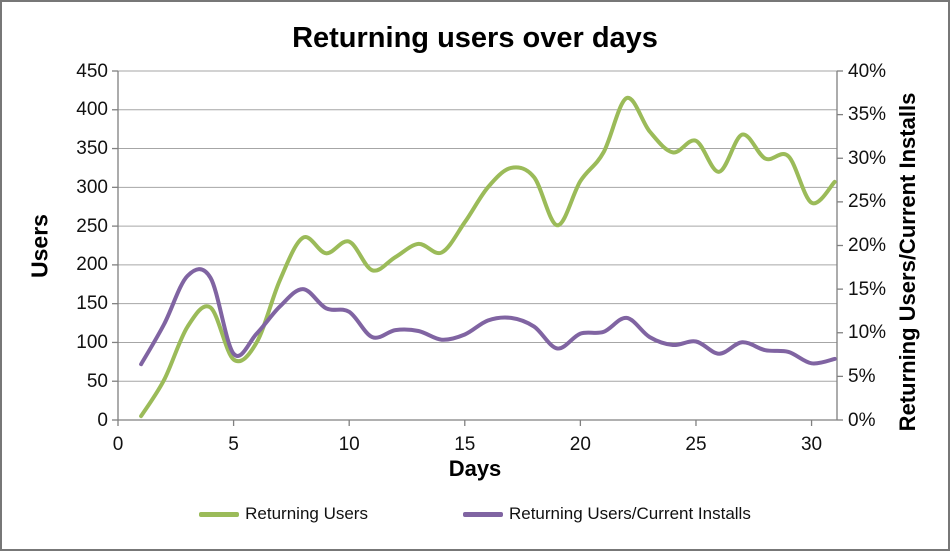  What do you see at coordinates (862, 420) in the screenshot?
I see `y-axis-right-tick-label: 0%` at bounding box center [862, 420].